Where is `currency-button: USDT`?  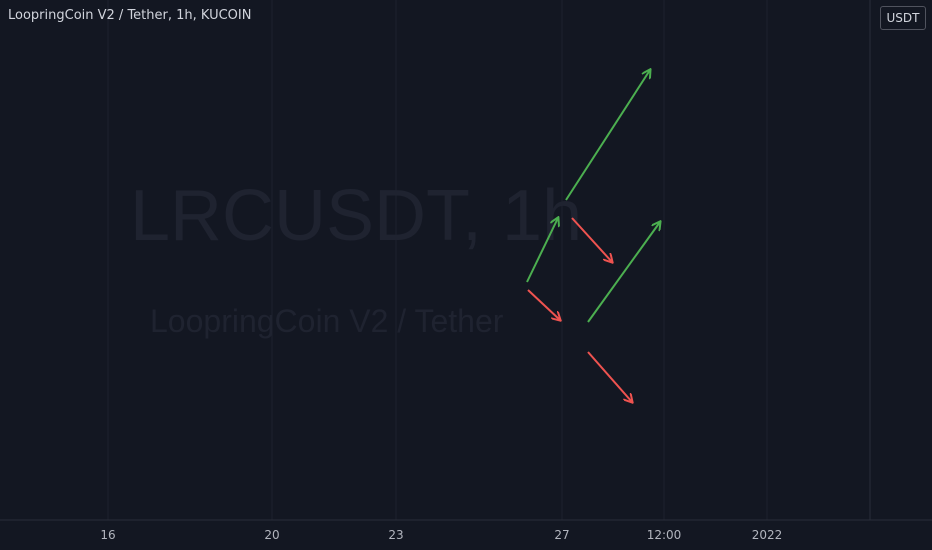 currency-button: USDT is located at coordinates (903, 18).